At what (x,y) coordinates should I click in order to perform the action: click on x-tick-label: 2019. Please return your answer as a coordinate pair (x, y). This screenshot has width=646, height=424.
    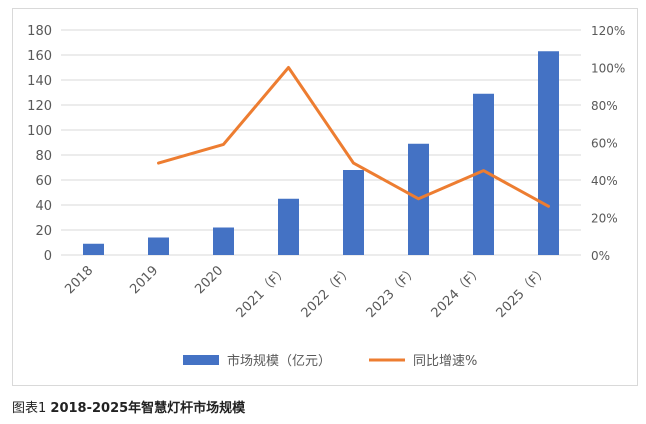
    Looking at the image, I should click on (144, 280).